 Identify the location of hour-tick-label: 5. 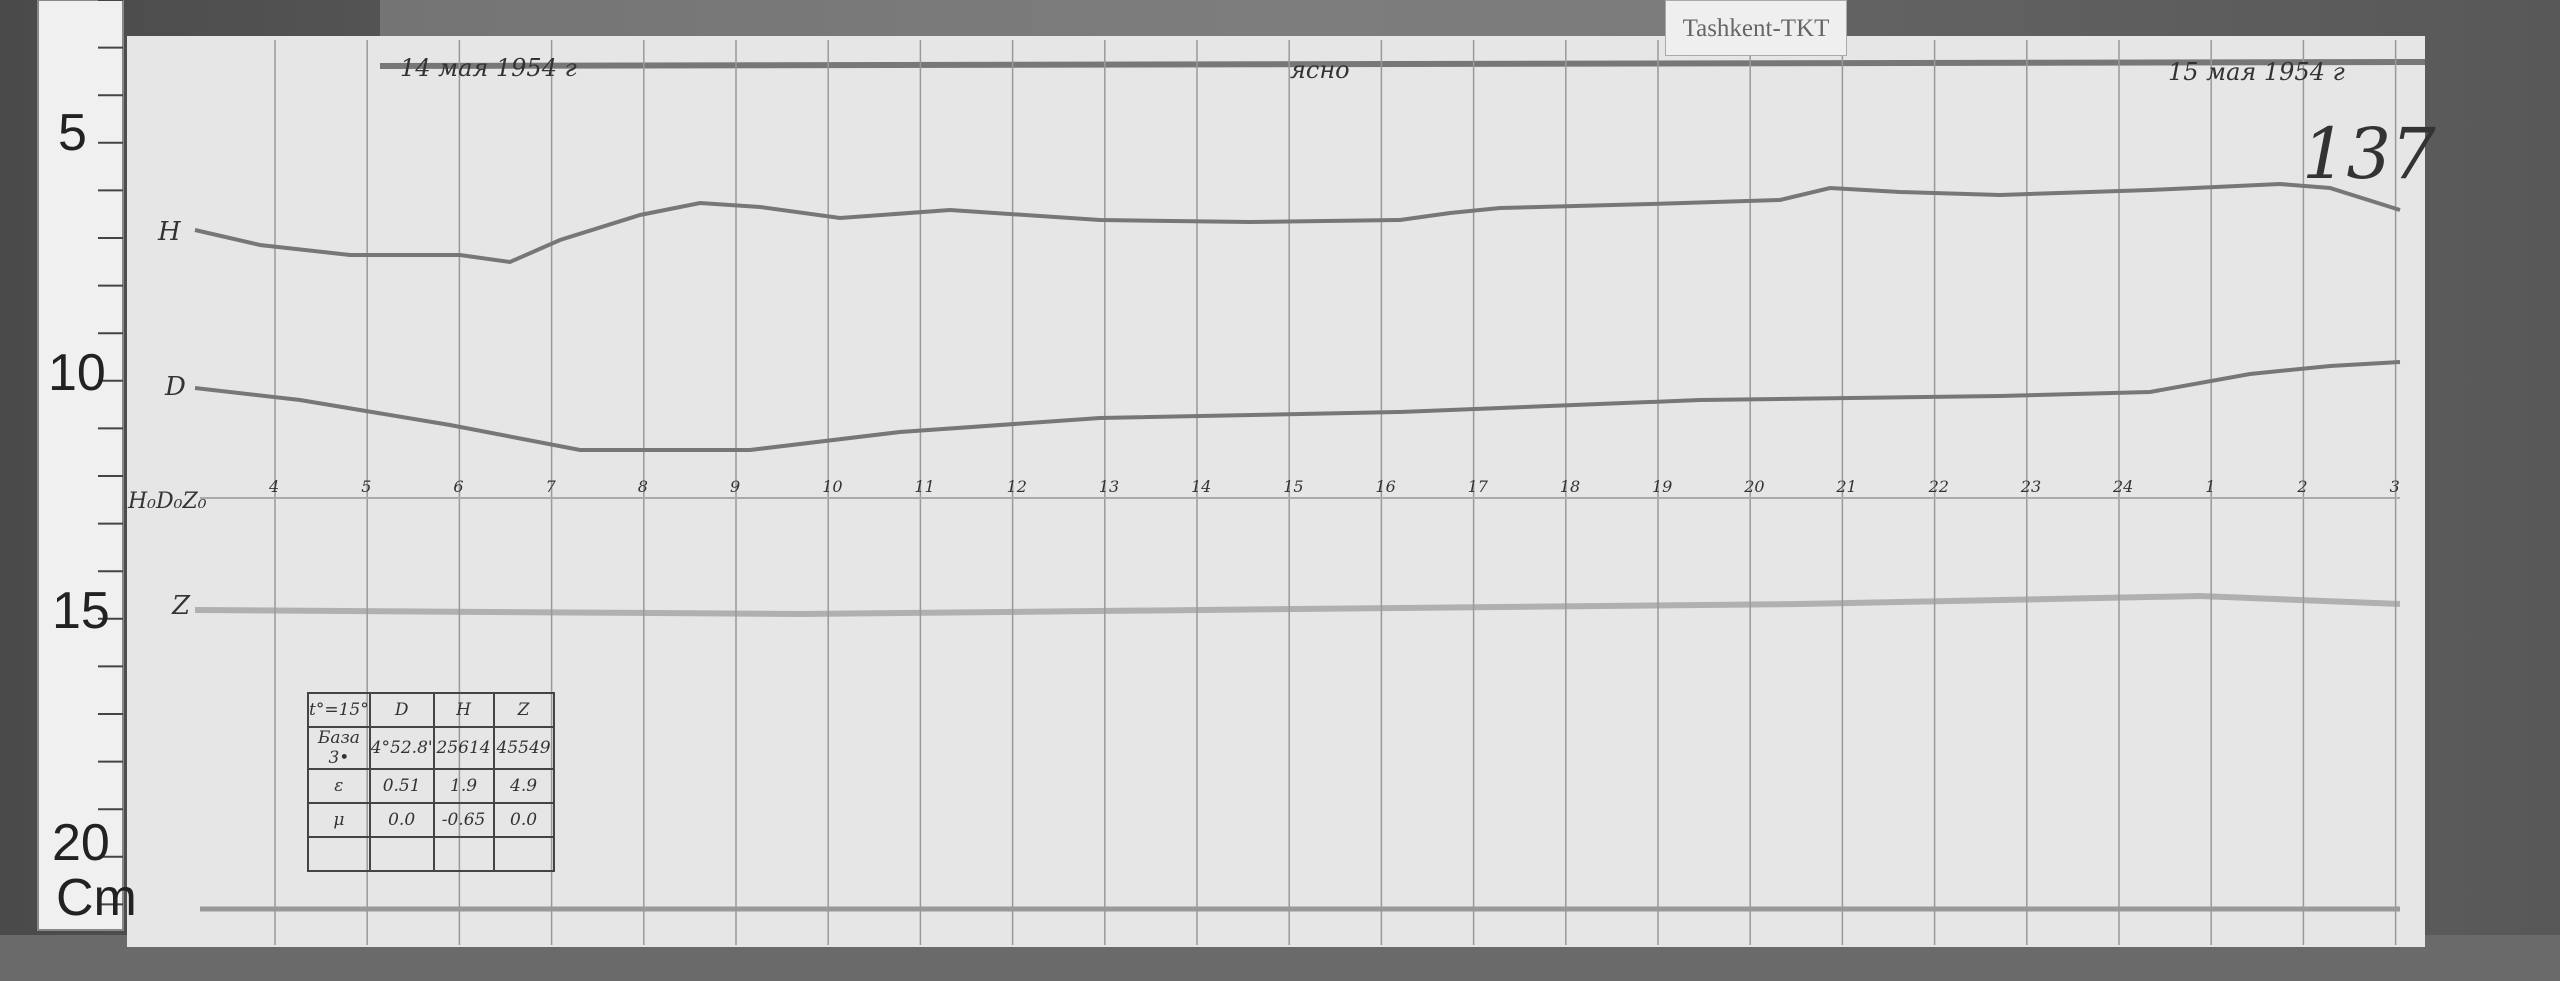
(366, 486).